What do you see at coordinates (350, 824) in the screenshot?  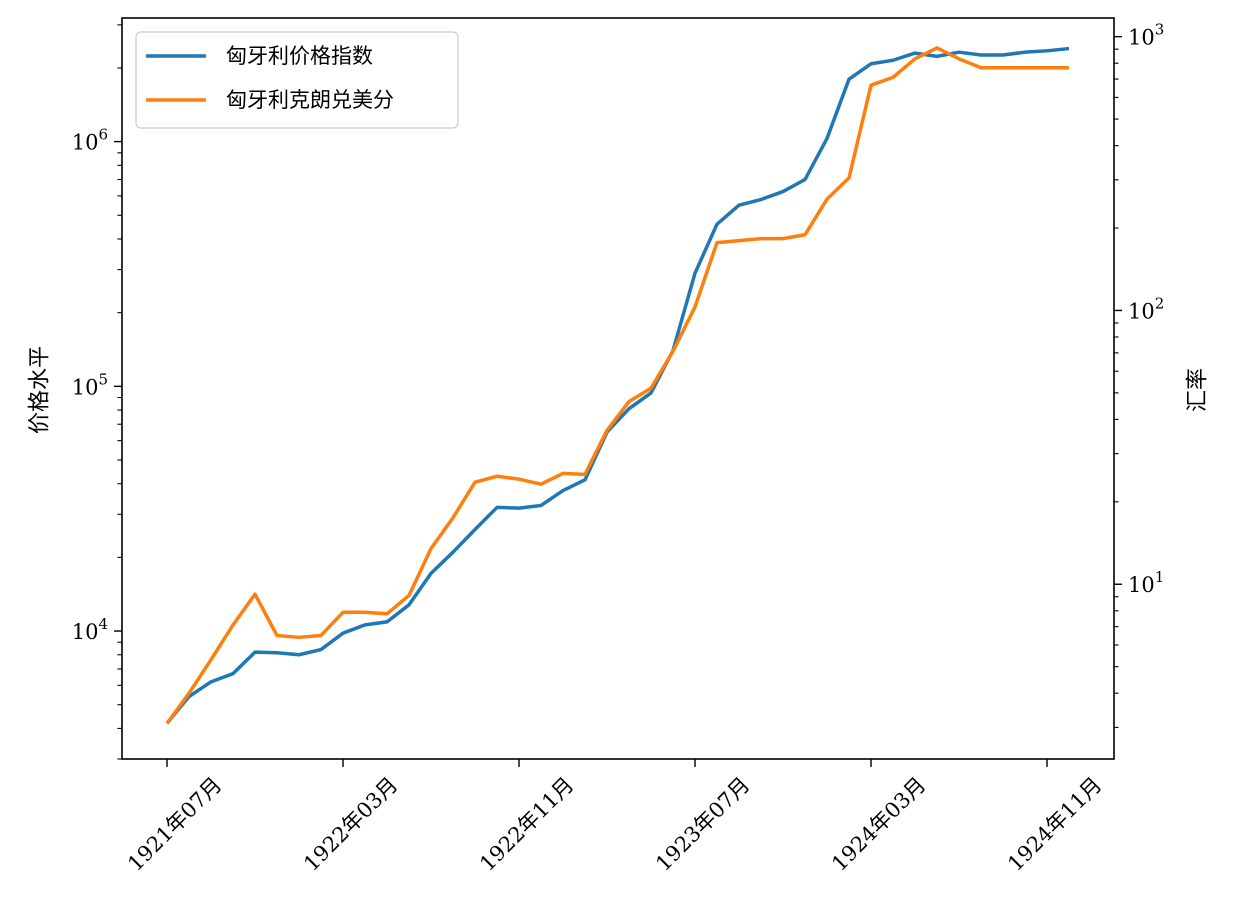 I see `x-tick-label: 1922年03月` at bounding box center [350, 824].